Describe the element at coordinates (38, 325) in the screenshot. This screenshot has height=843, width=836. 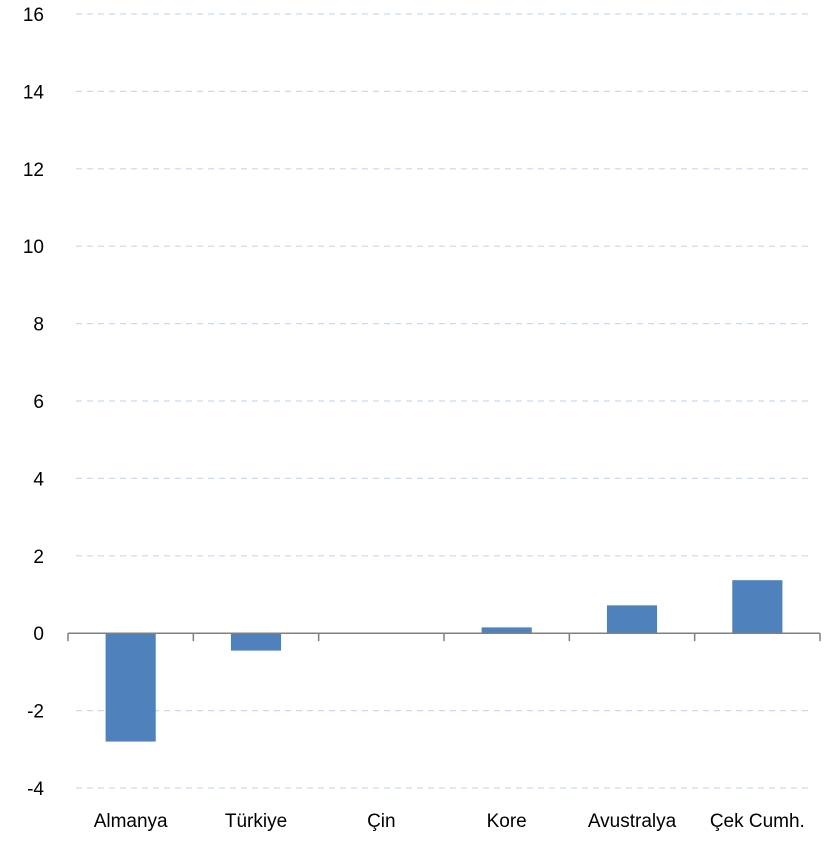
I see `y-tick-label: 8` at that location.